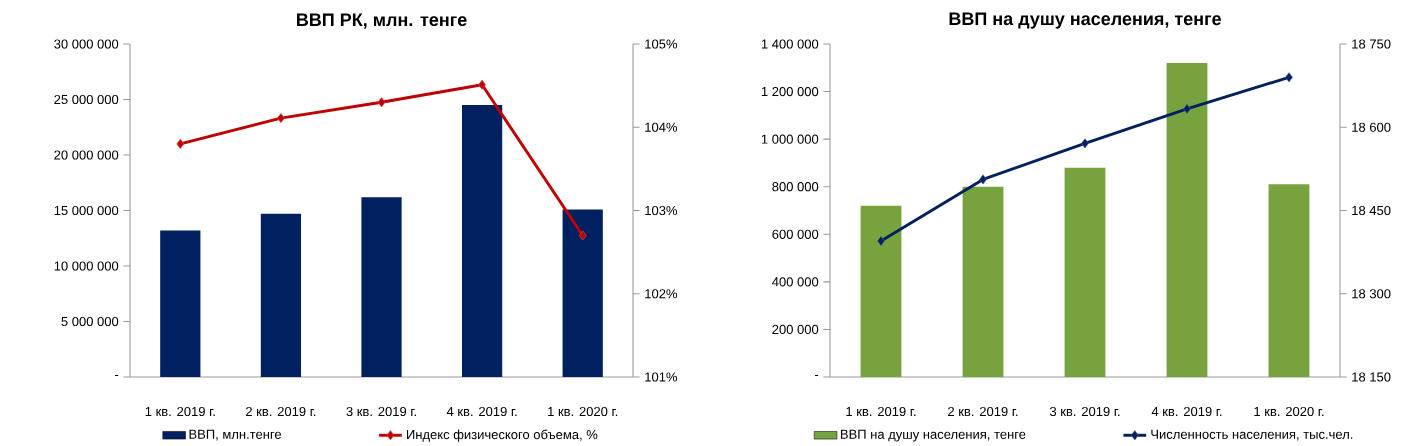  What do you see at coordinates (795, 187) in the screenshot?
I see `y-tick-label: 800 000` at bounding box center [795, 187].